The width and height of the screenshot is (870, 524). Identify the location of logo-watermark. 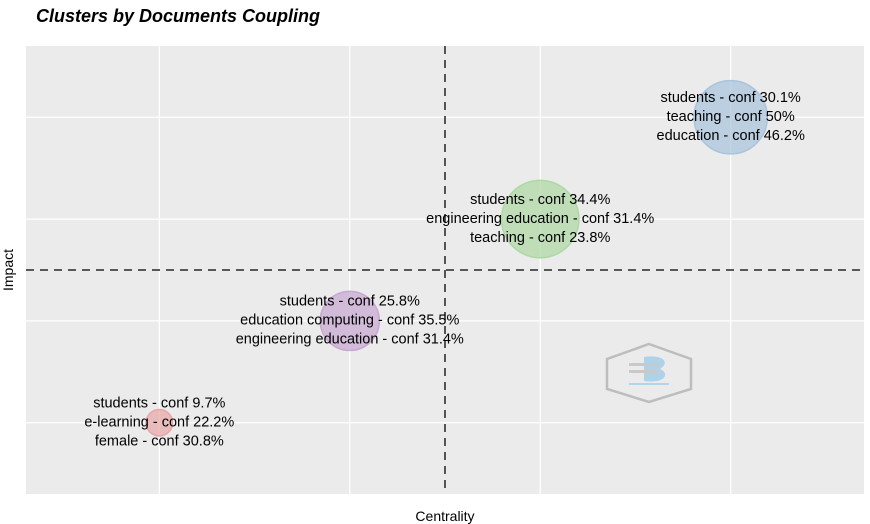
(649, 373).